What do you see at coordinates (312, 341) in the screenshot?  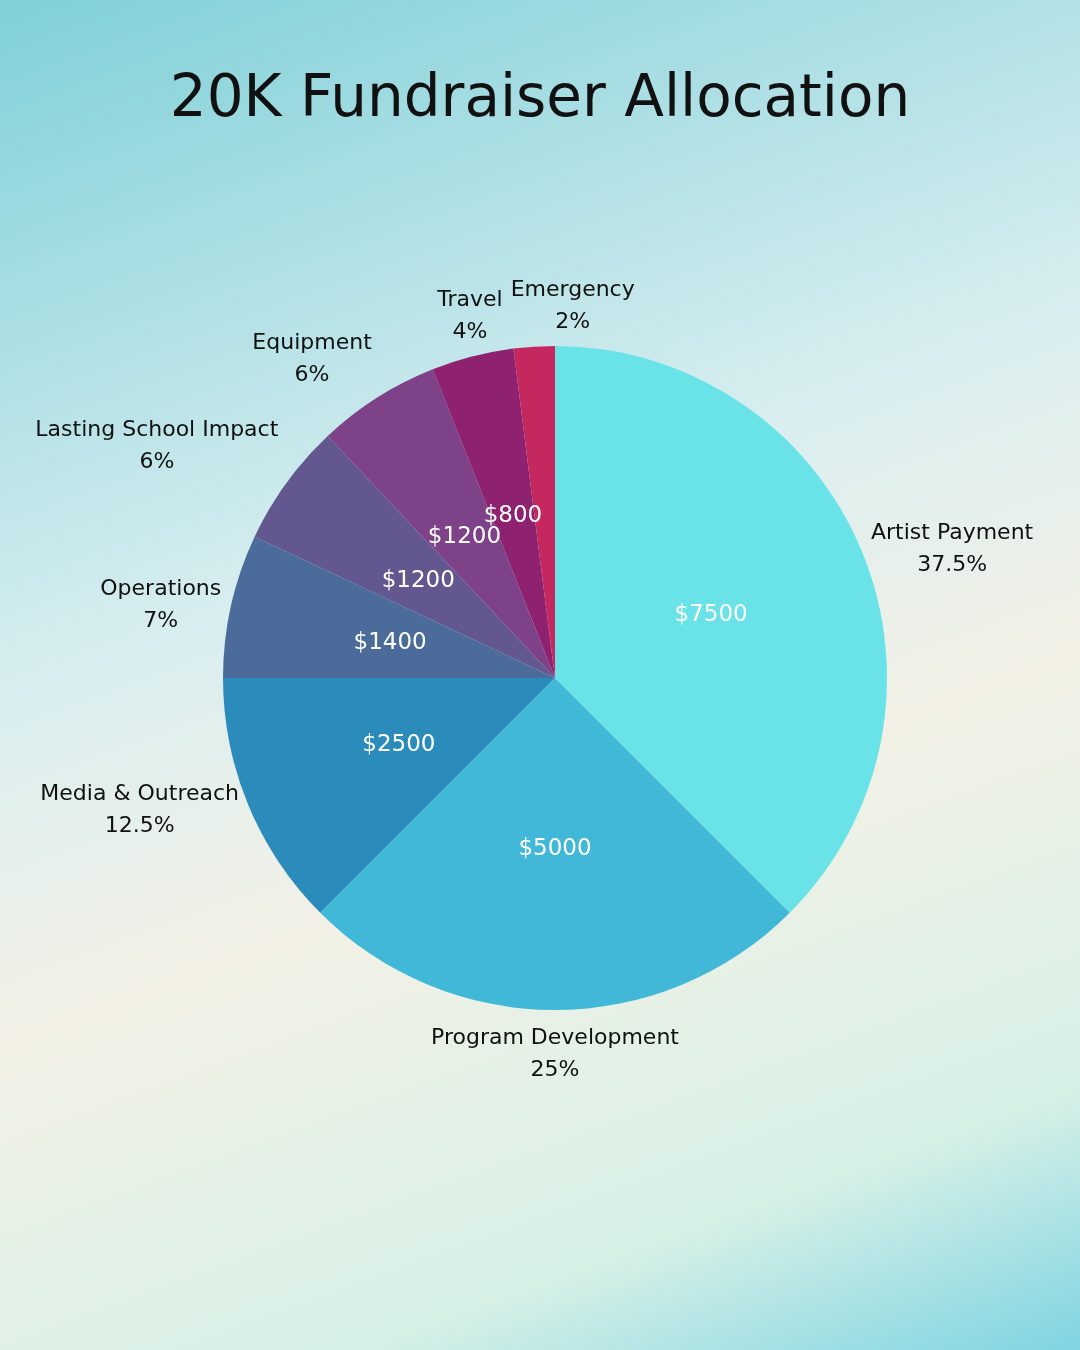 I see `slice-label: Equipment` at bounding box center [312, 341].